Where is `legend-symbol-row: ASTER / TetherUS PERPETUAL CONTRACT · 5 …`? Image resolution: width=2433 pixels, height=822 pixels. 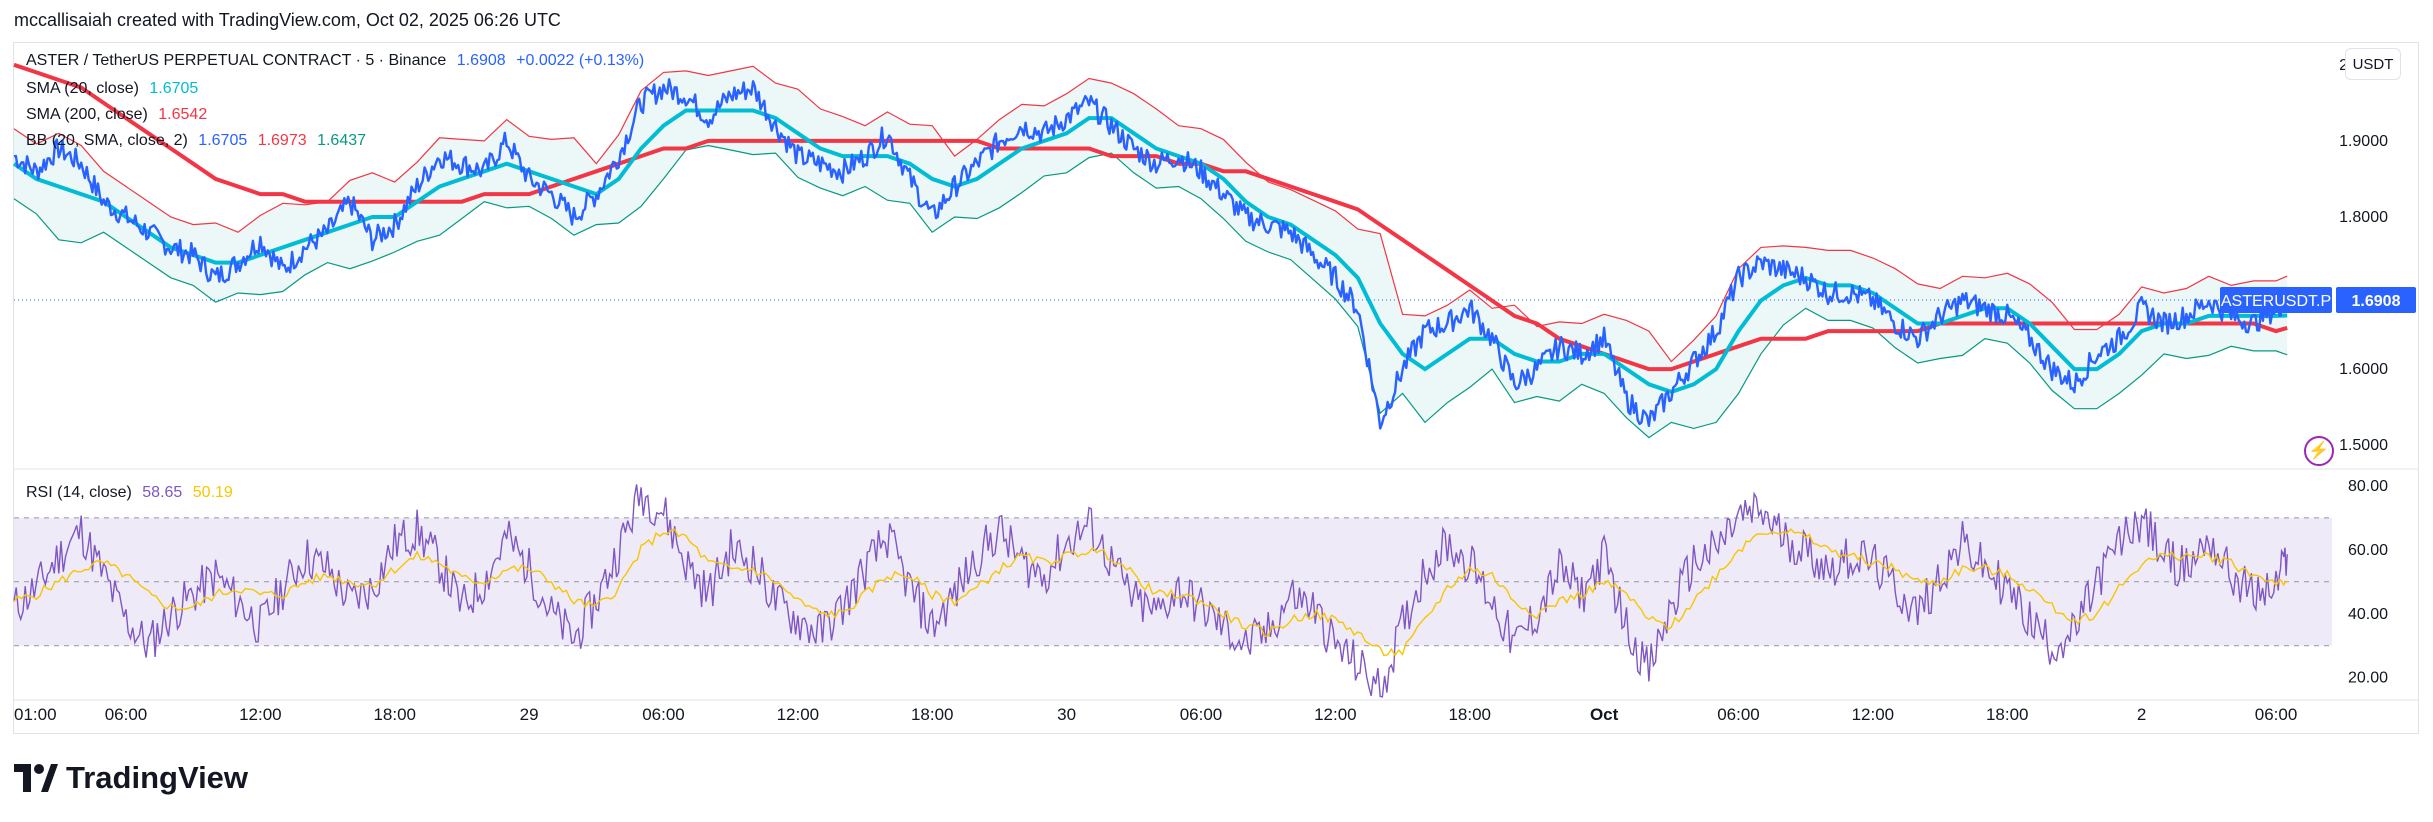
legend-symbol-row: ASTER / TetherUS PERPETUAL CONTRACT · 5 … is located at coordinates (338, 61).